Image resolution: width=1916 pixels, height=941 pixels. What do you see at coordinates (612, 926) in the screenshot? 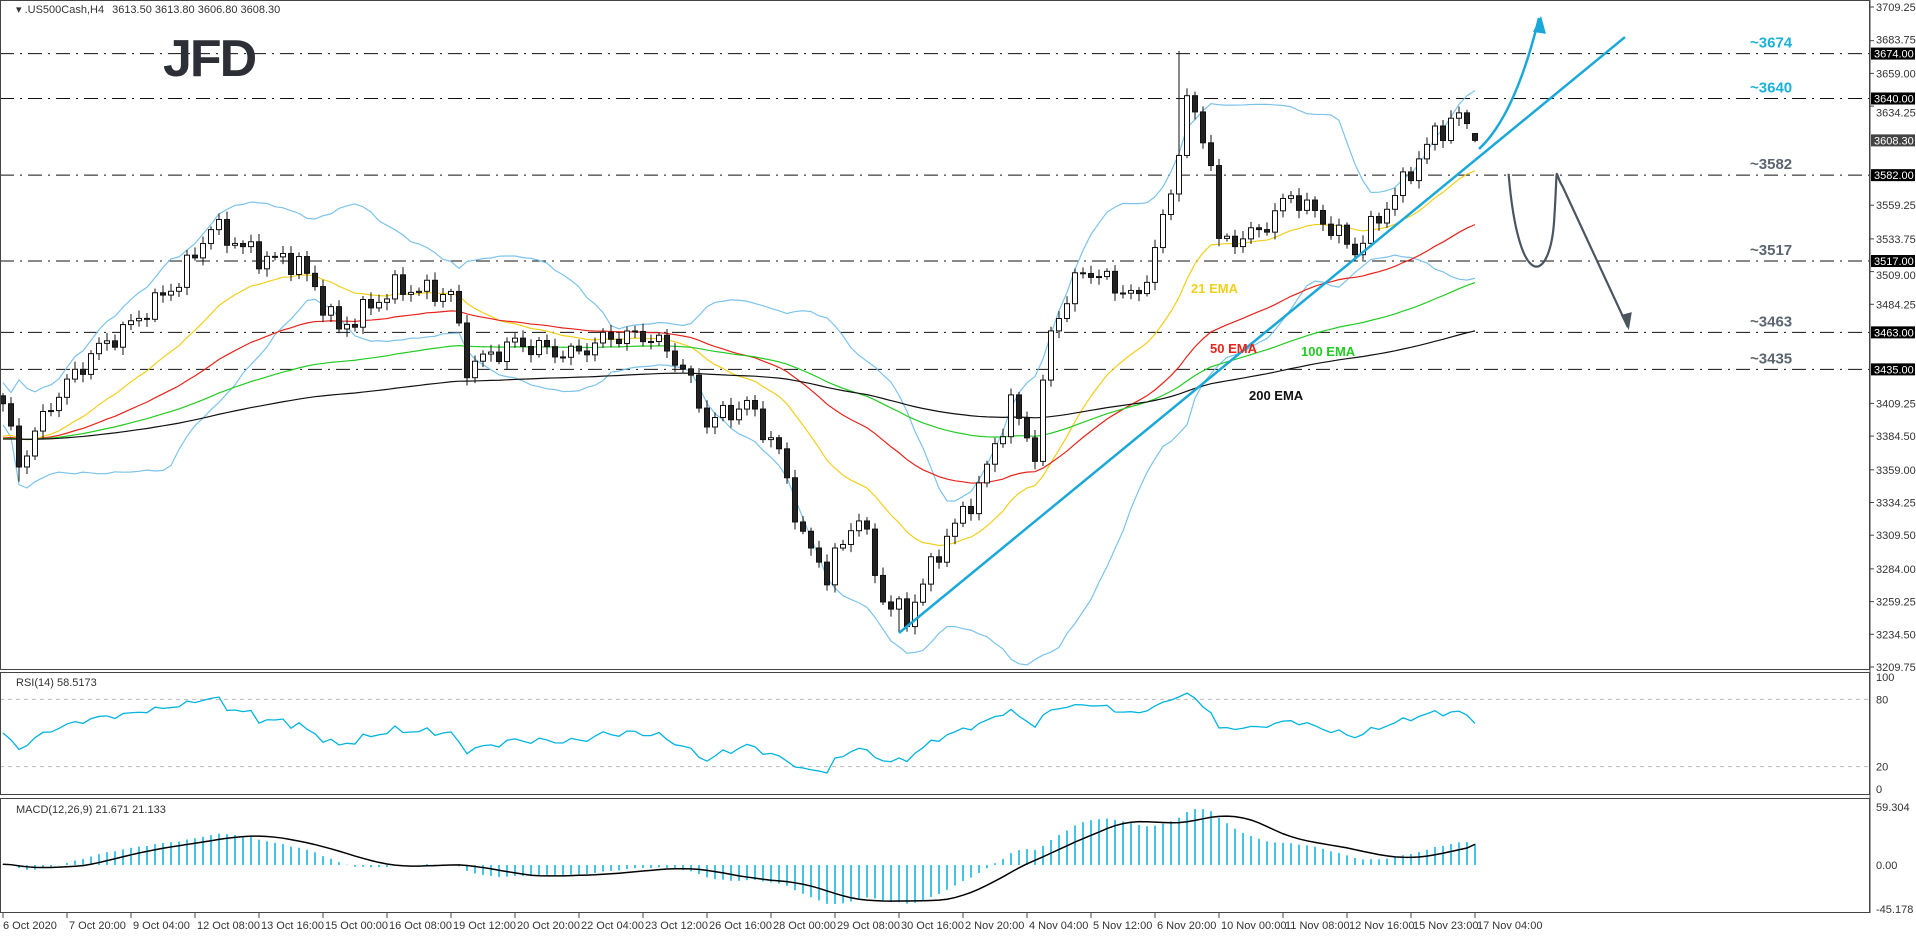
I see `time-label: 22 Oct 04:00` at bounding box center [612, 926].